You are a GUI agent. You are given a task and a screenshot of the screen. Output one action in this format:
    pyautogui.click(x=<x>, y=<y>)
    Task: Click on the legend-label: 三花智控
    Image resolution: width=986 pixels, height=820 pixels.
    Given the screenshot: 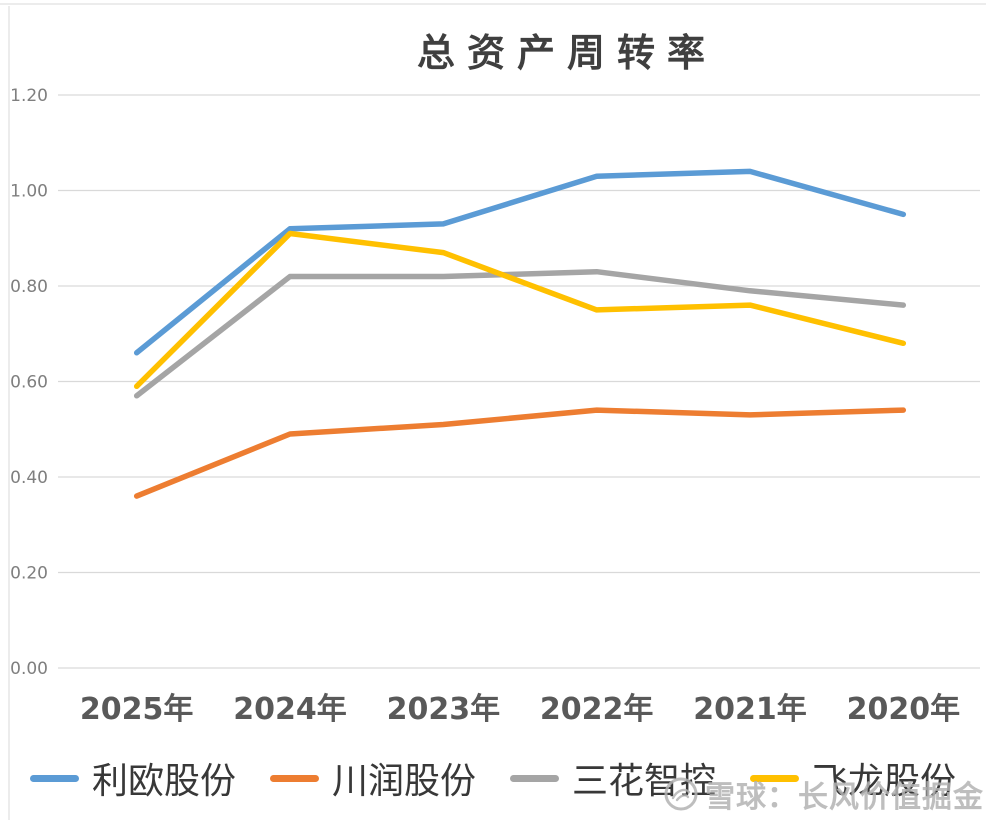 What is the action you would take?
    pyautogui.click(x=644, y=781)
    